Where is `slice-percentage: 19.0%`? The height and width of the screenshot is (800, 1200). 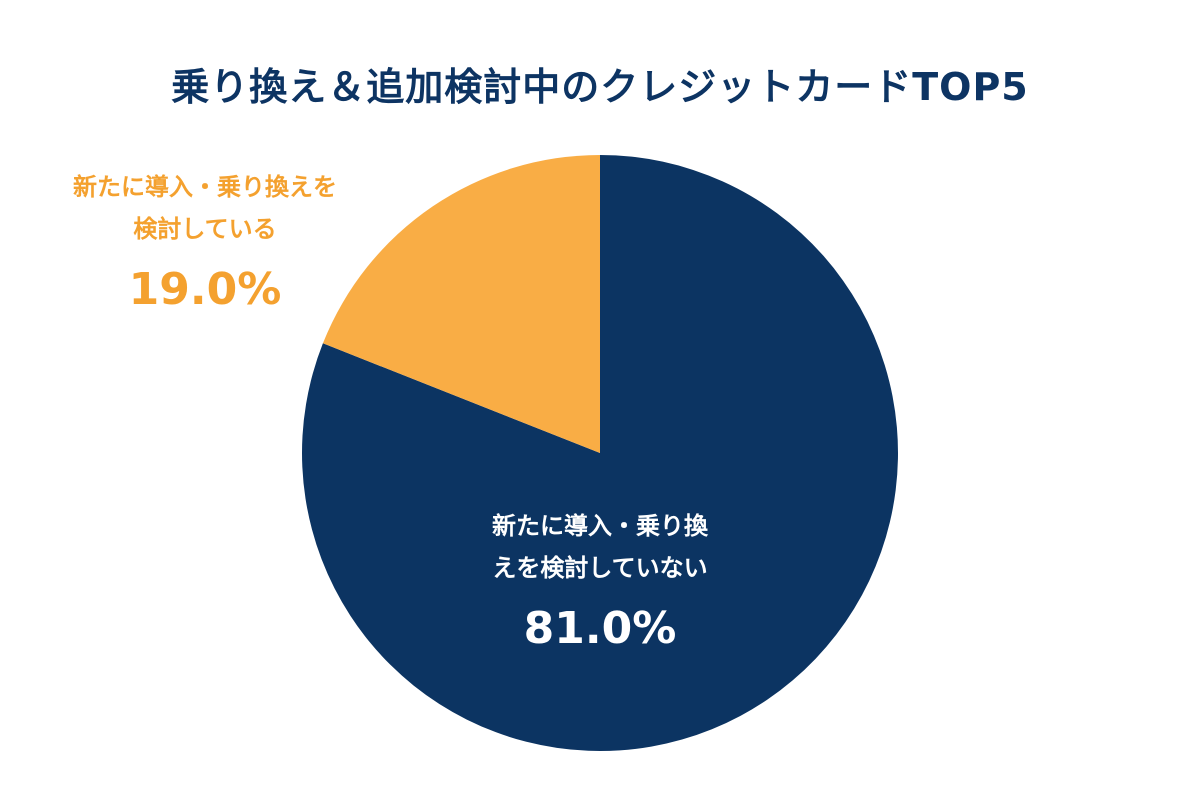
slice-percentage: 19.0% is located at coordinates (205, 289).